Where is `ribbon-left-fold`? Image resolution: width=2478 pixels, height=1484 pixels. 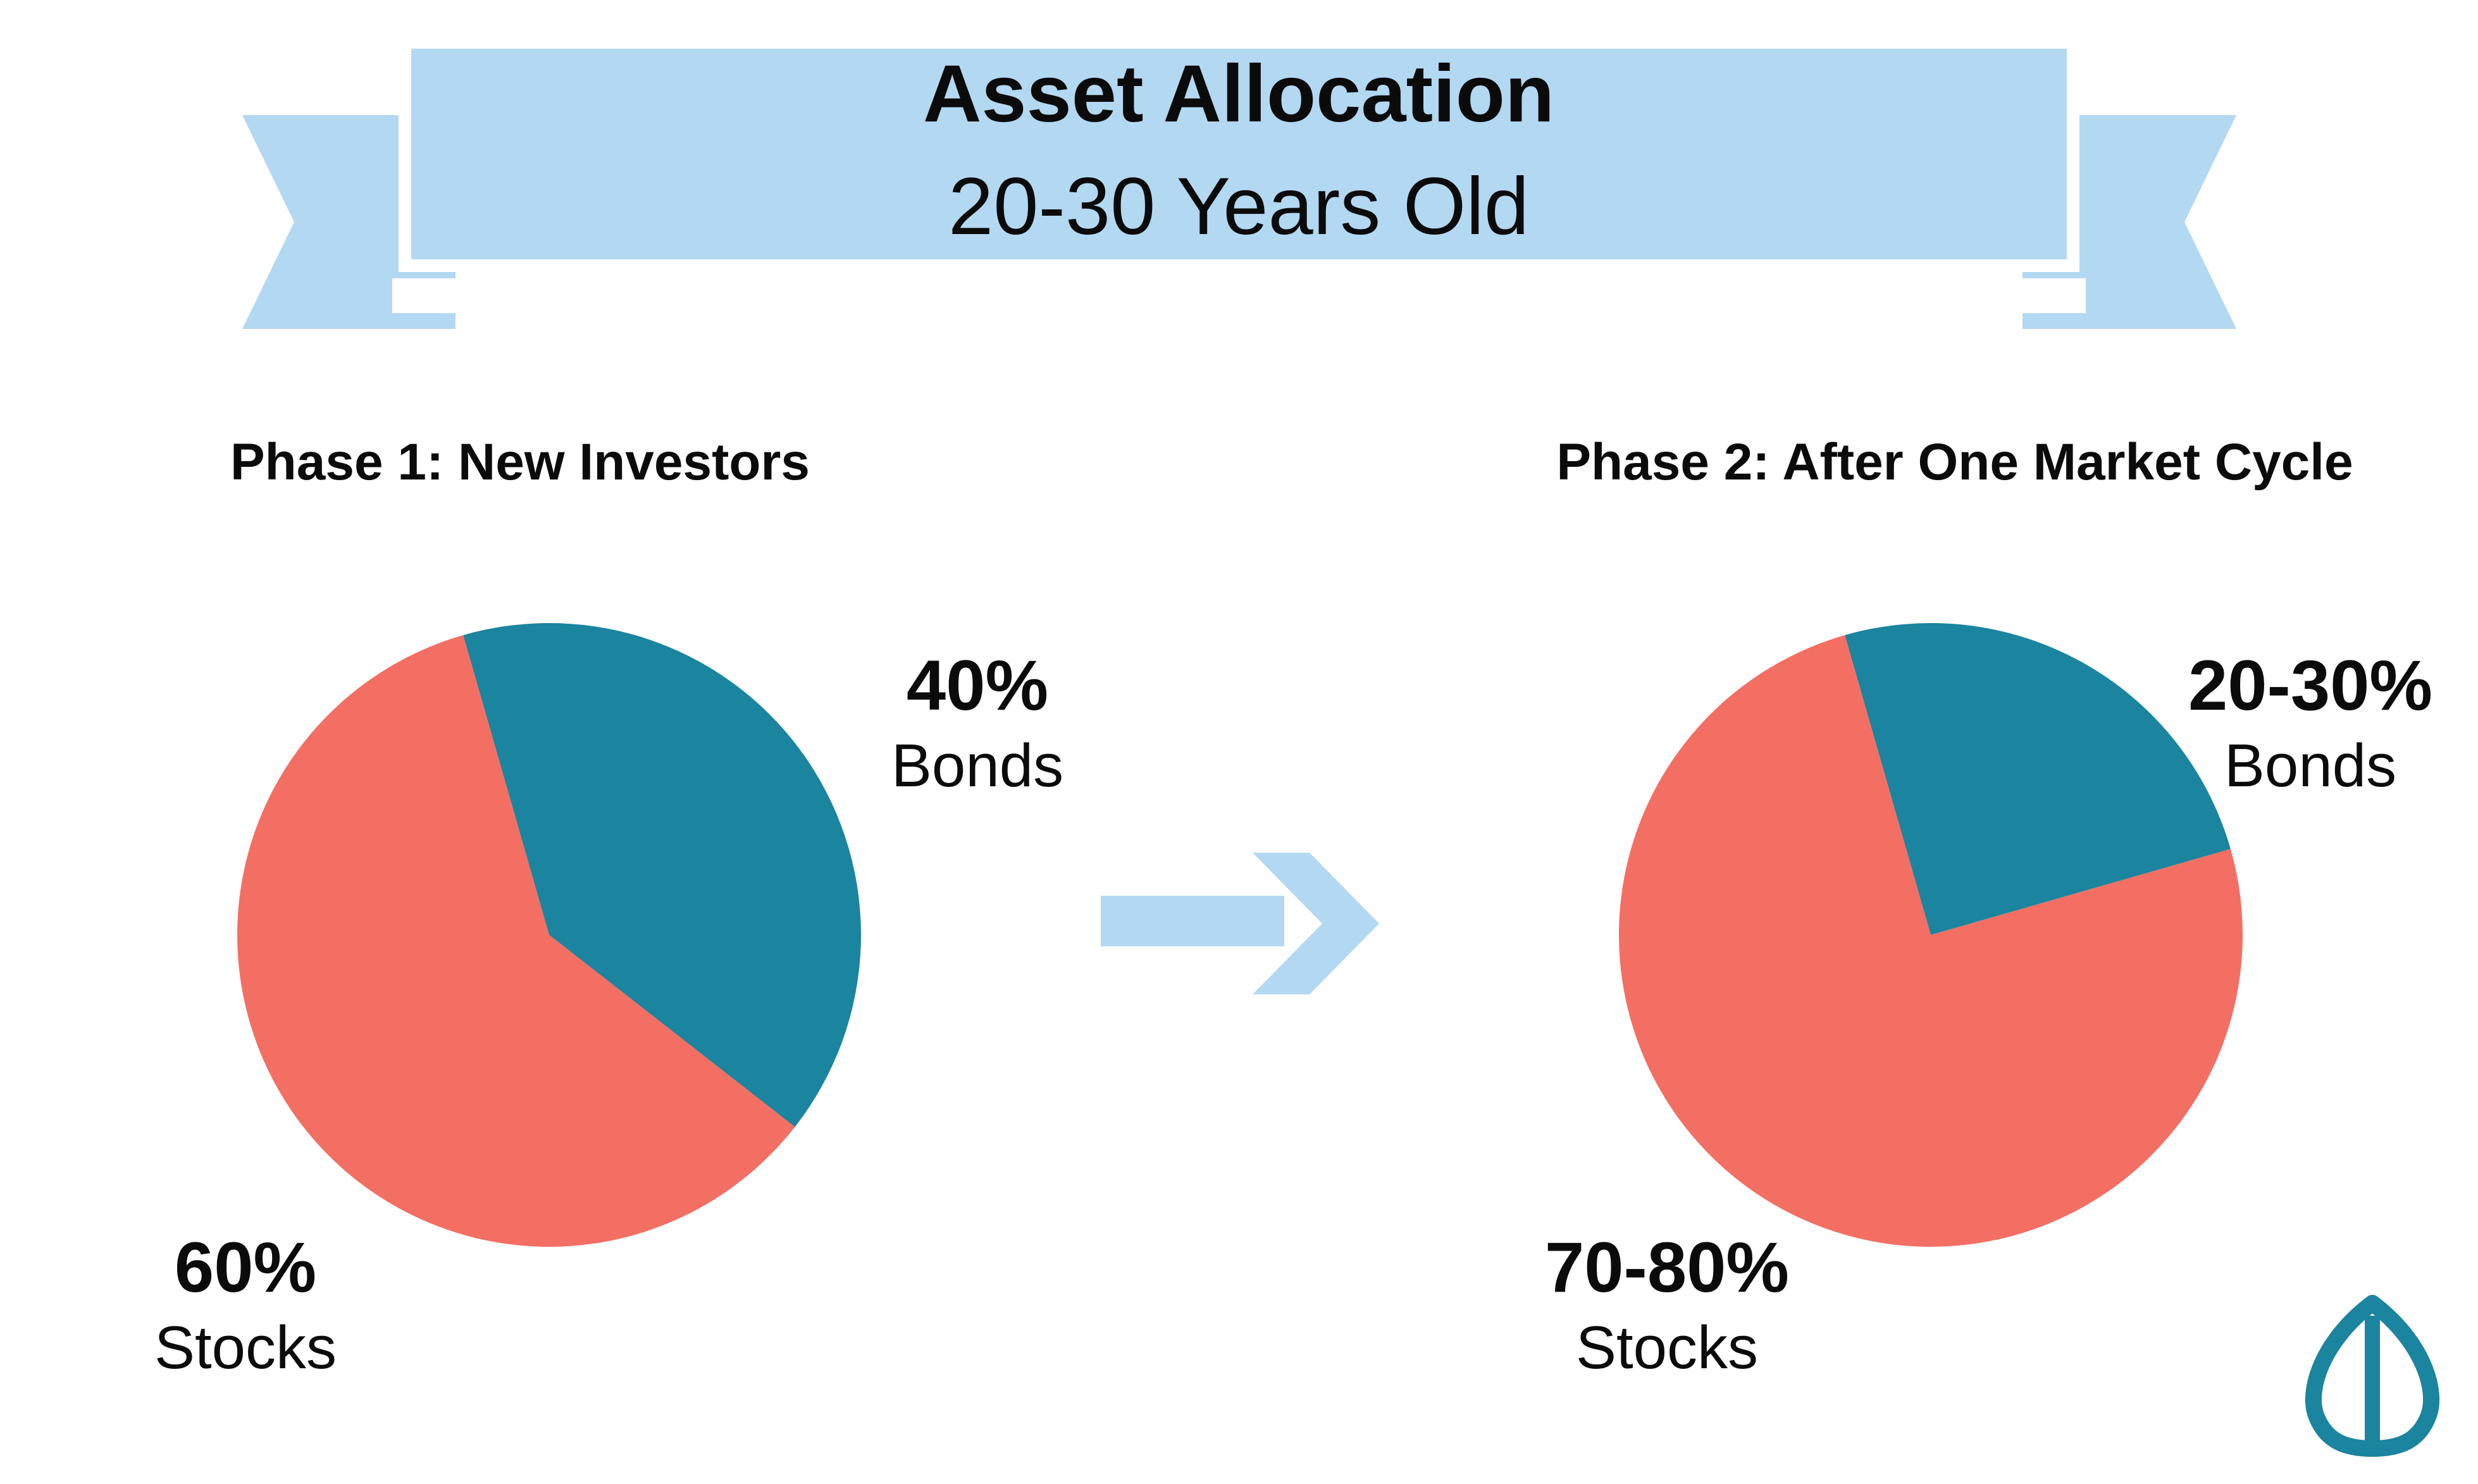 ribbon-left-fold is located at coordinates (423, 295).